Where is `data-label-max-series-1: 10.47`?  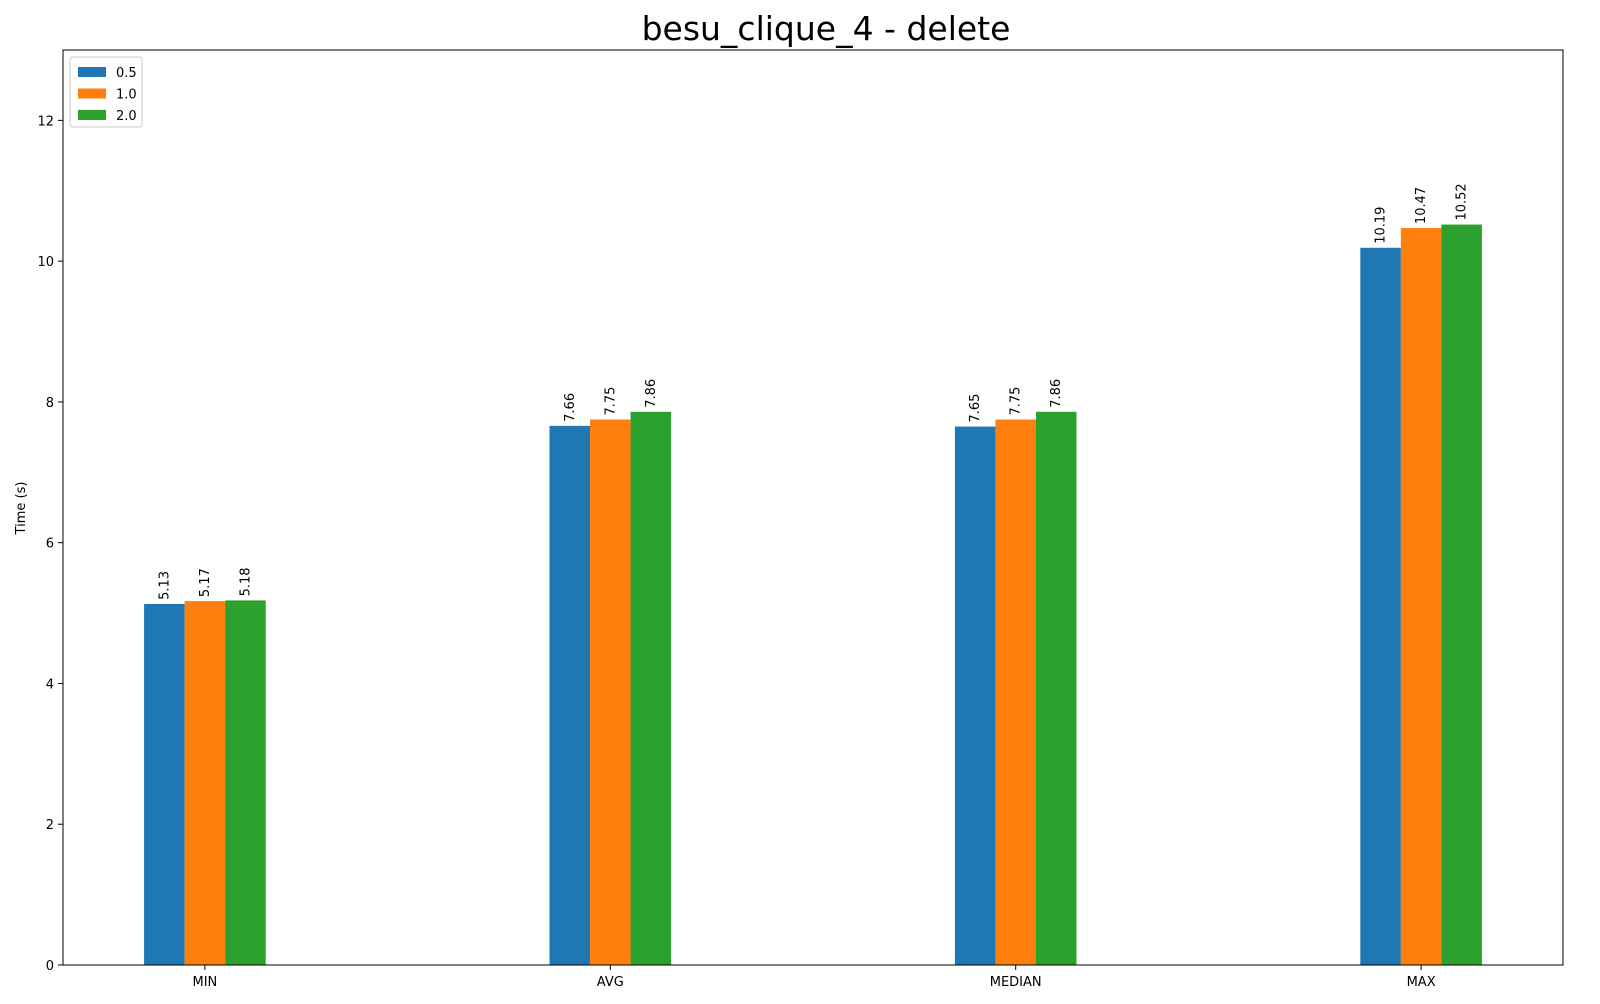 data-label-max-series-1: 10.47 is located at coordinates (1421, 205).